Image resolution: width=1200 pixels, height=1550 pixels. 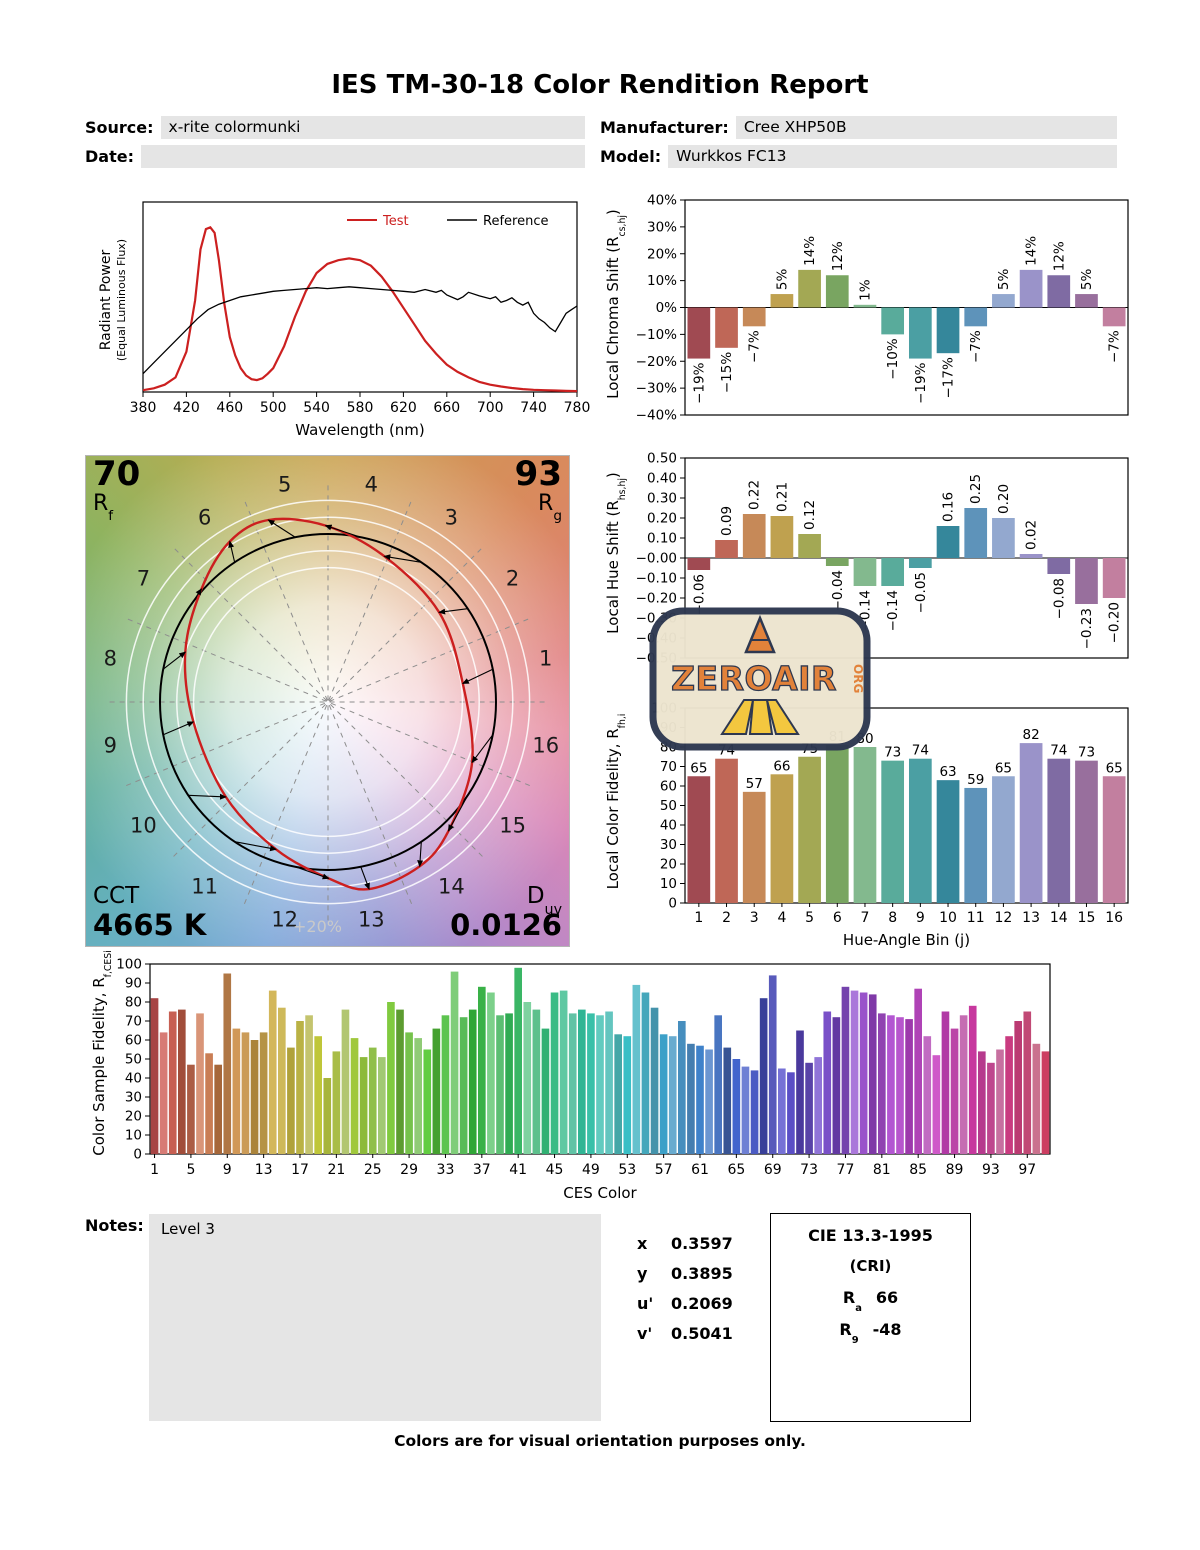 What do you see at coordinates (204, 517) in the screenshot?
I see `svg-text: 6` at bounding box center [204, 517].